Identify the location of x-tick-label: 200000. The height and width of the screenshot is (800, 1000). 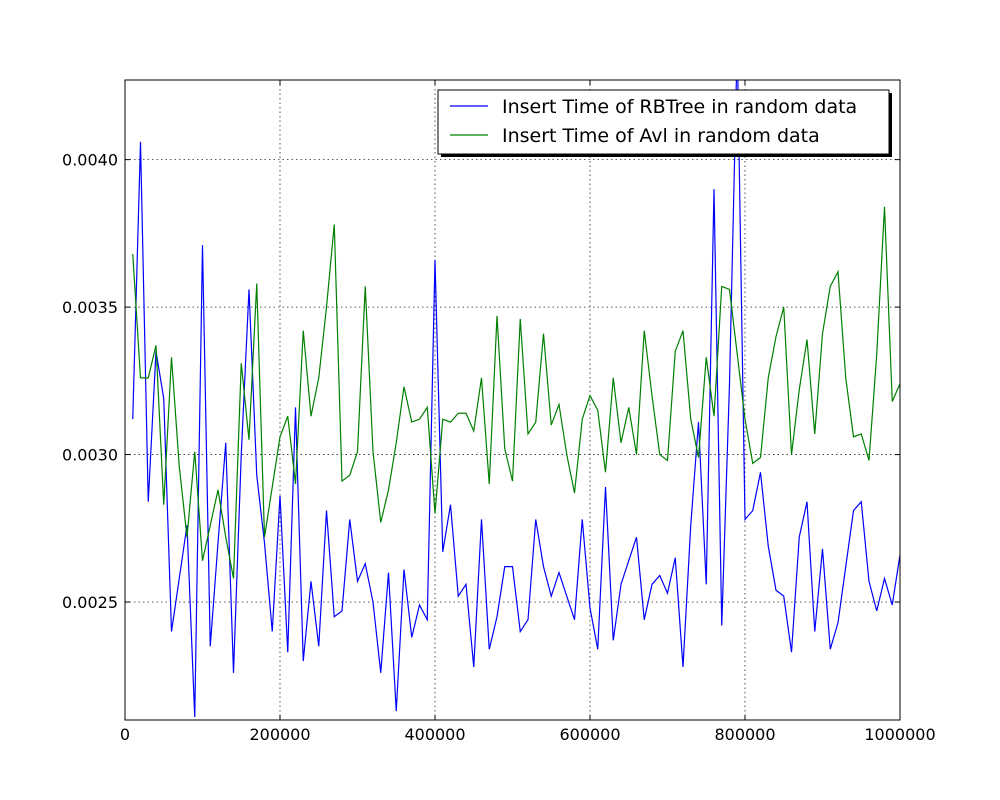
(279, 734).